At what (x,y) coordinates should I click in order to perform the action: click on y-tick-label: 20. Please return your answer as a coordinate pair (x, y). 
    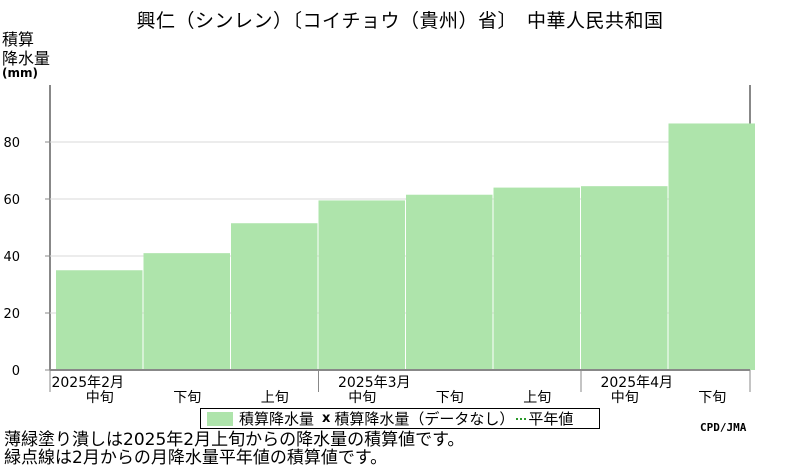
    Looking at the image, I should click on (11, 314).